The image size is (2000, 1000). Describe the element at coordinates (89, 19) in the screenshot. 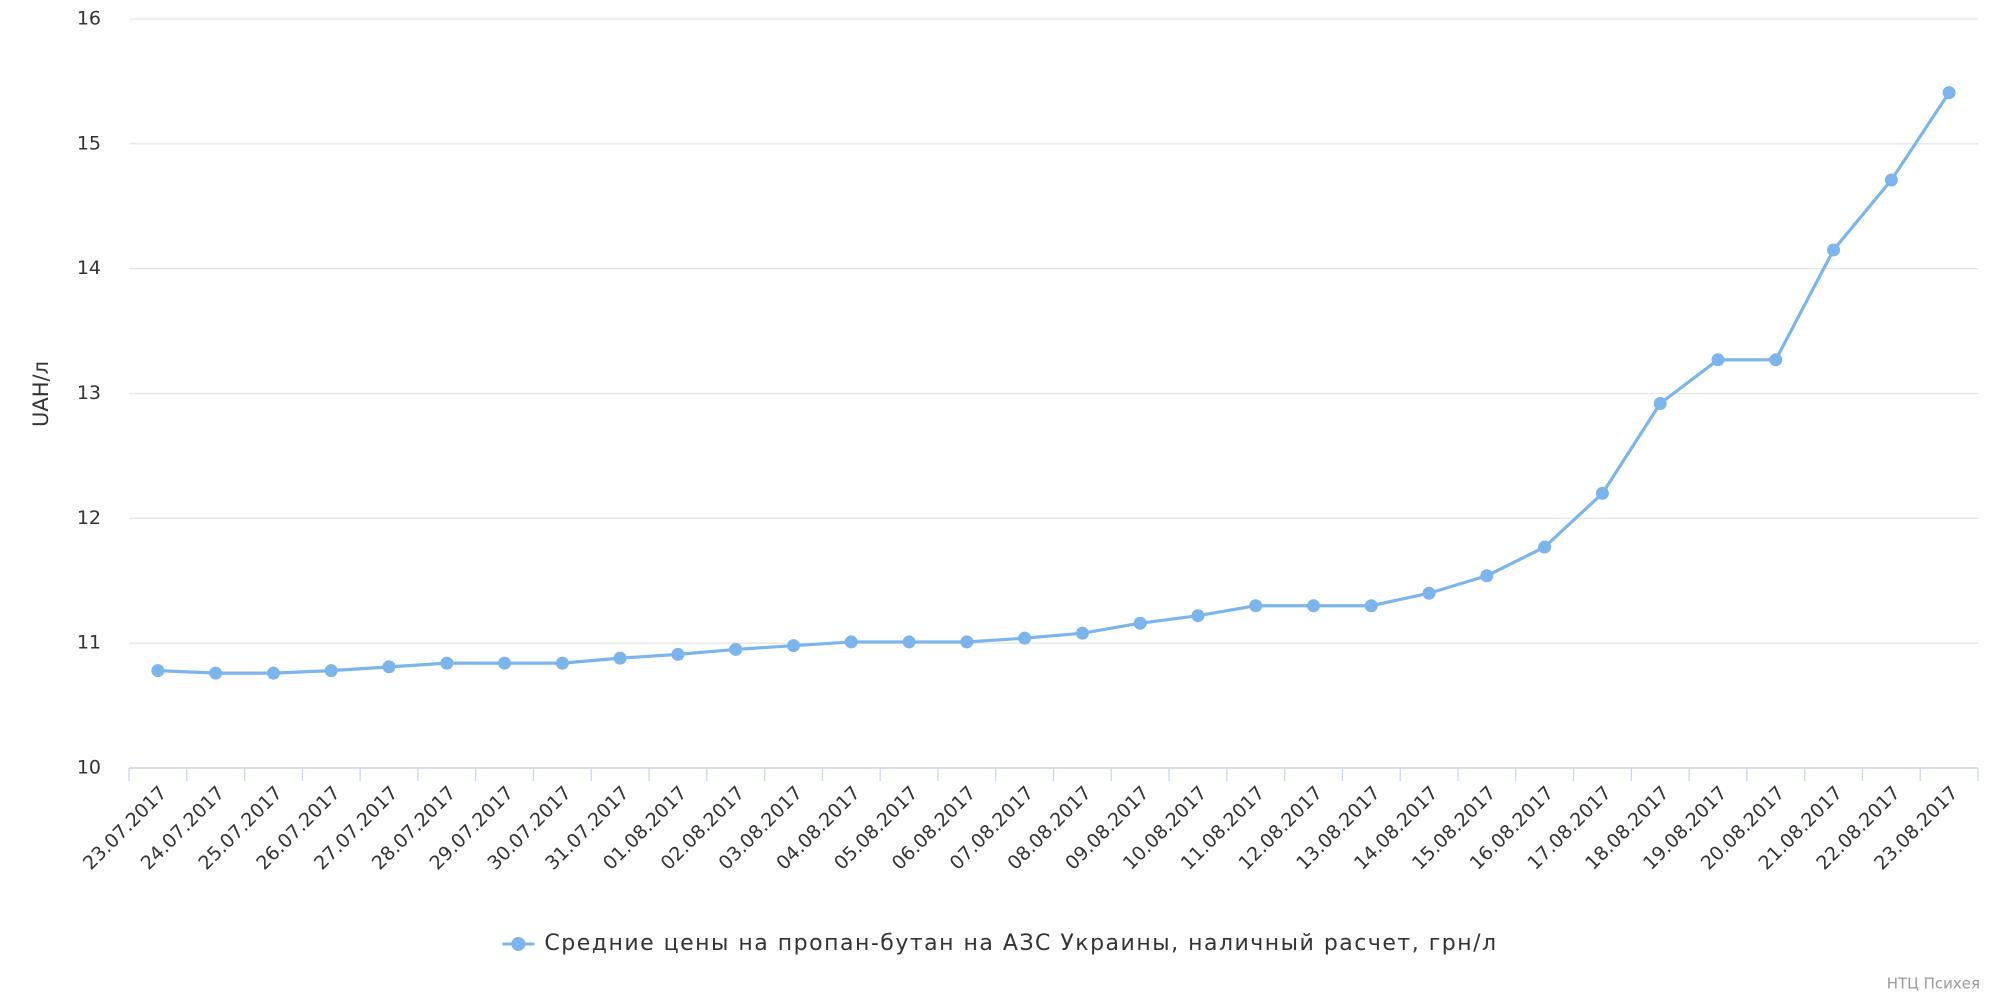

I see `y-tick-label: 16` at that location.